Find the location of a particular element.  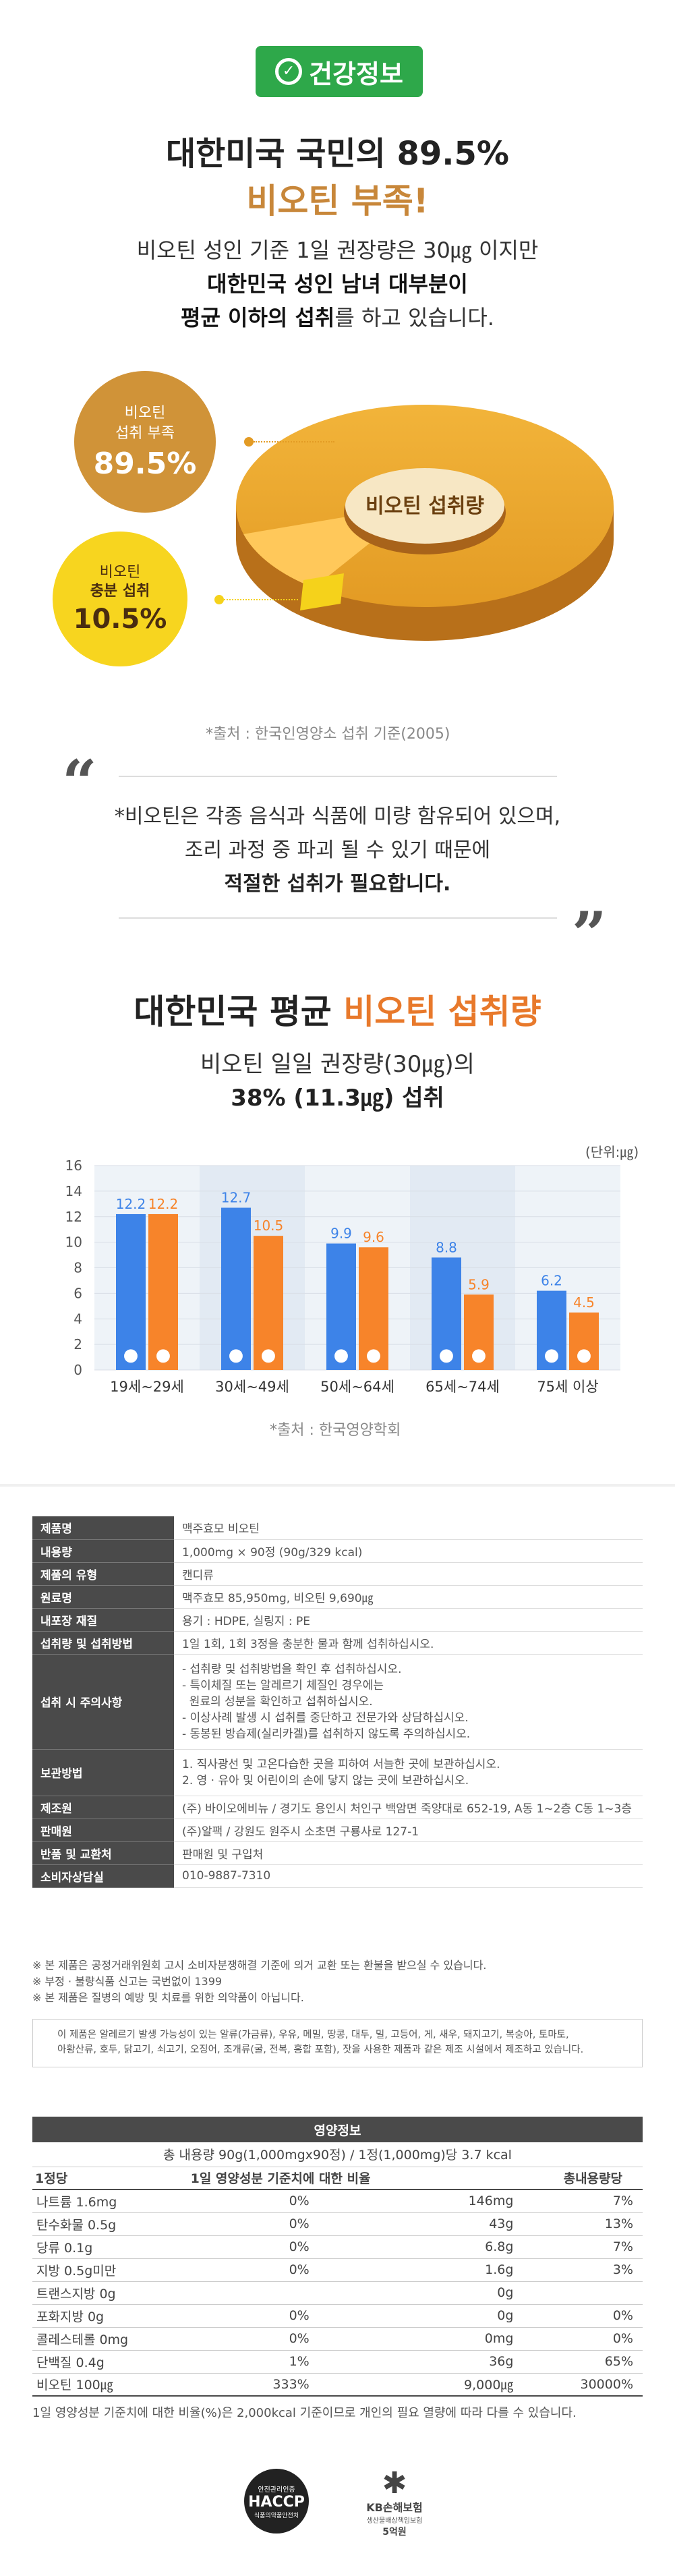

section-divider is located at coordinates (337, 1485).